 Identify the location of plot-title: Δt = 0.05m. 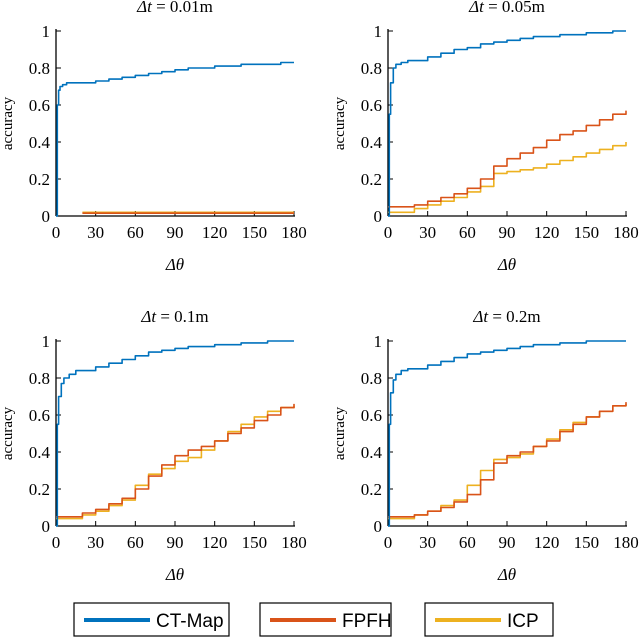
(506, 8).